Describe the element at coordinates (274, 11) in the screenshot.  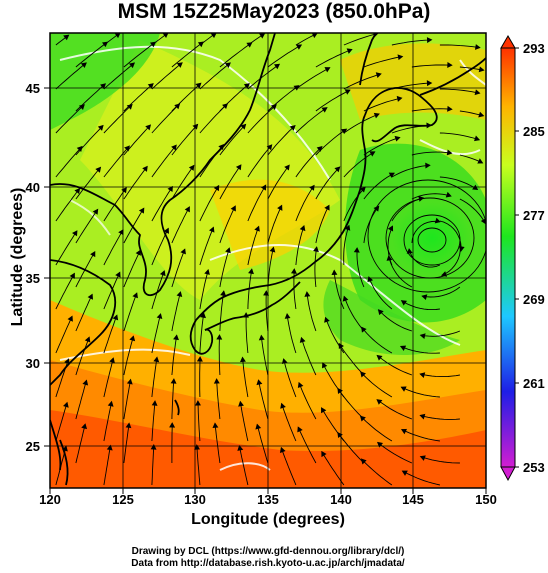
I see `chart-title: MSM 15Z25May2023 (850.0hPa)` at that location.